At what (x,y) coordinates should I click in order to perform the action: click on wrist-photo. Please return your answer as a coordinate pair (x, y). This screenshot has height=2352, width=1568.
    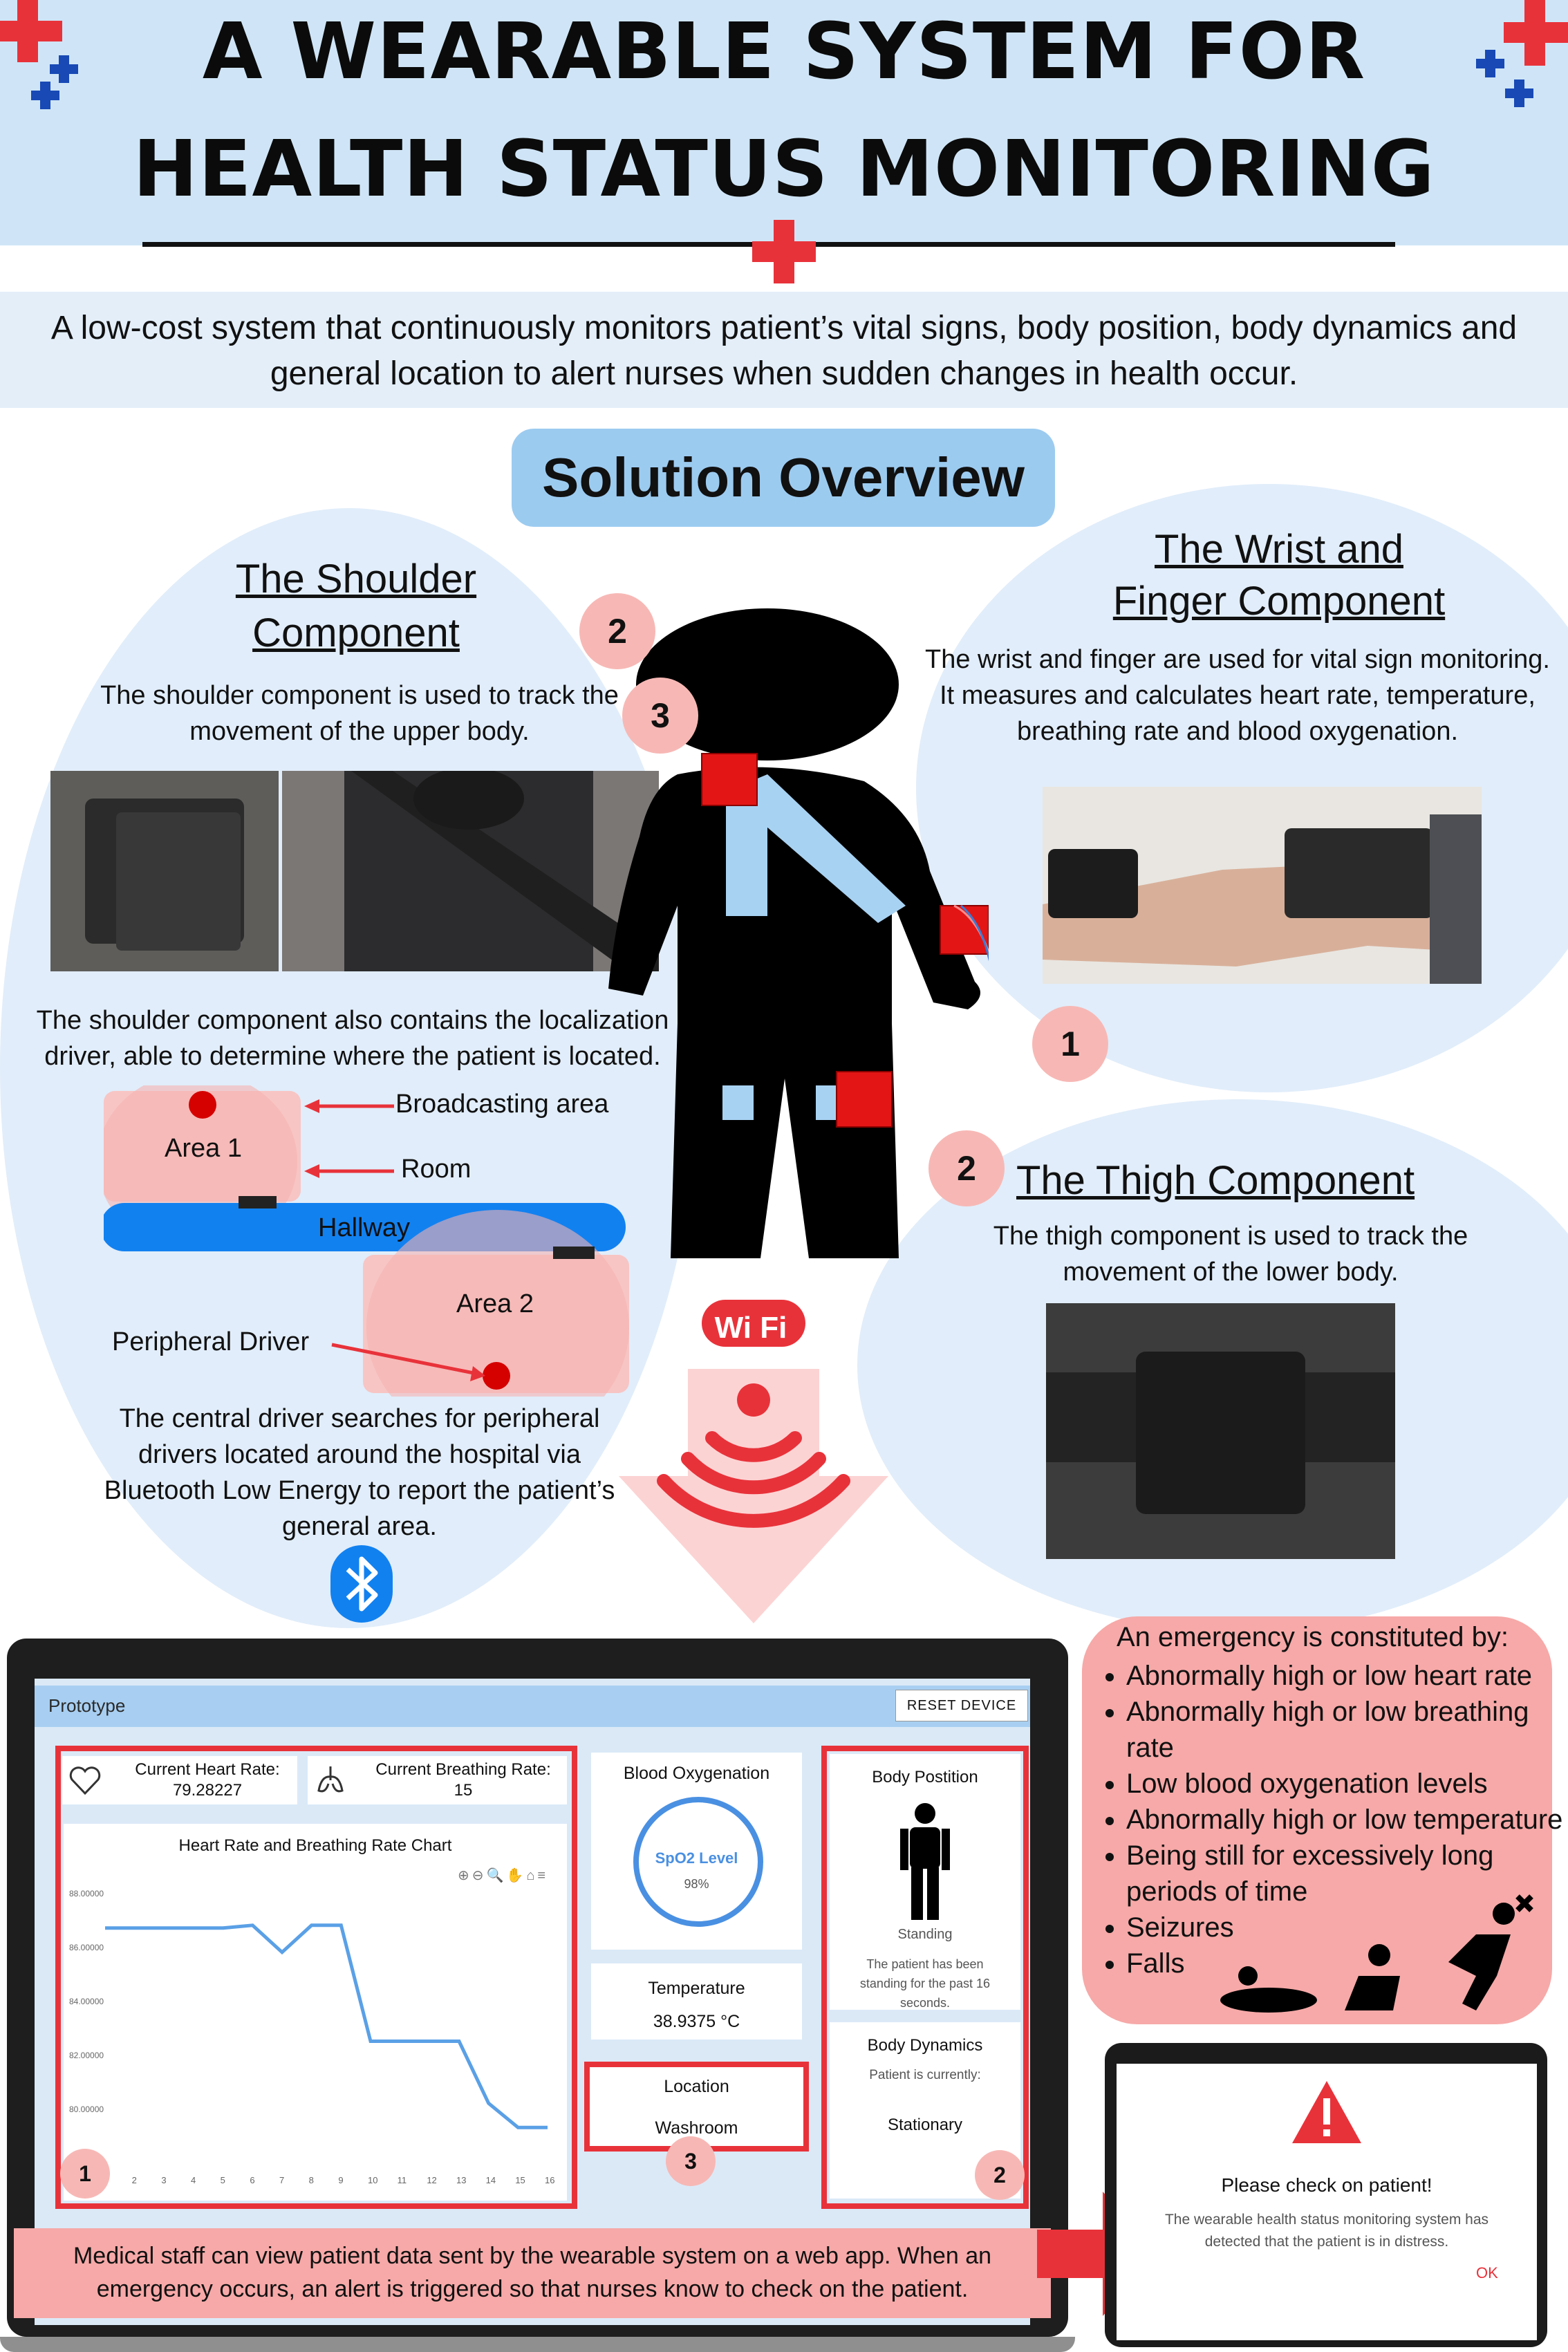
    Looking at the image, I should click on (1262, 885).